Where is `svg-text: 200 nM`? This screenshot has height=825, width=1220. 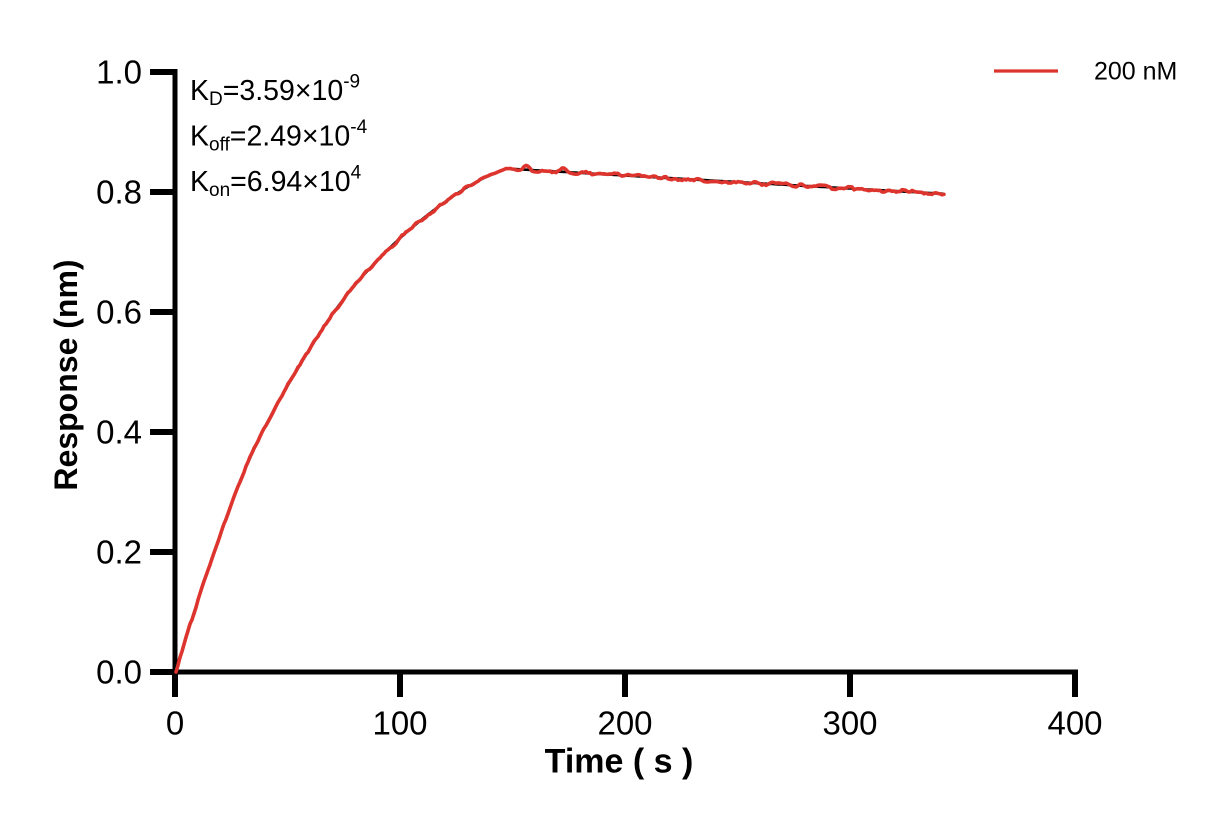 svg-text: 200 nM is located at coordinates (1135, 72).